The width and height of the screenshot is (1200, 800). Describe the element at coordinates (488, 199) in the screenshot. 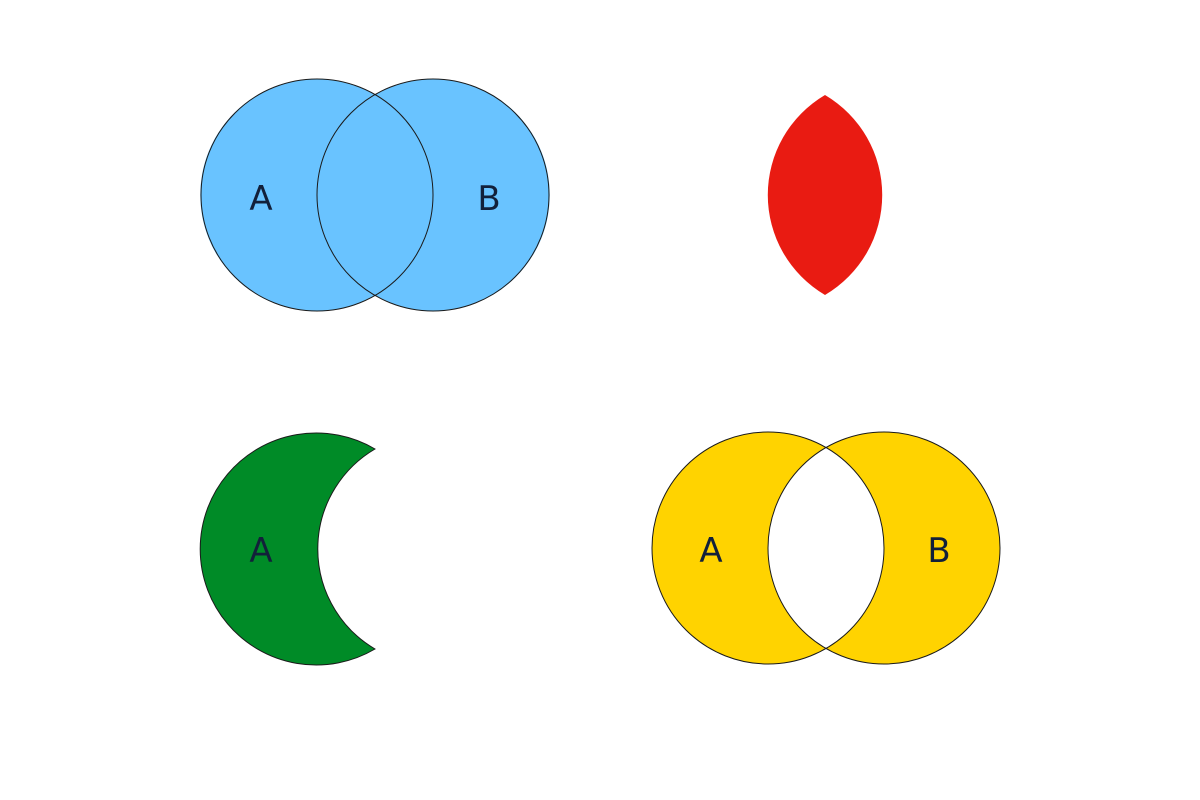

I see `union-label-b: B` at that location.